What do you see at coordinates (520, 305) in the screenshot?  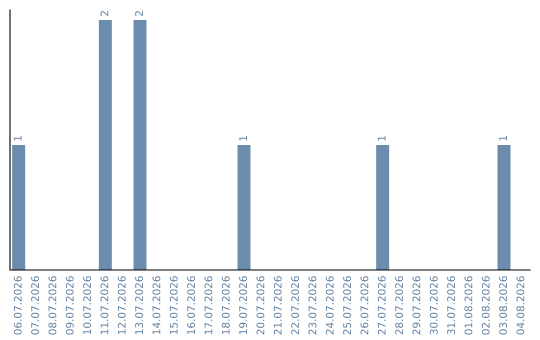 I see `x-tick-label: 04.08.2026` at bounding box center [520, 305].